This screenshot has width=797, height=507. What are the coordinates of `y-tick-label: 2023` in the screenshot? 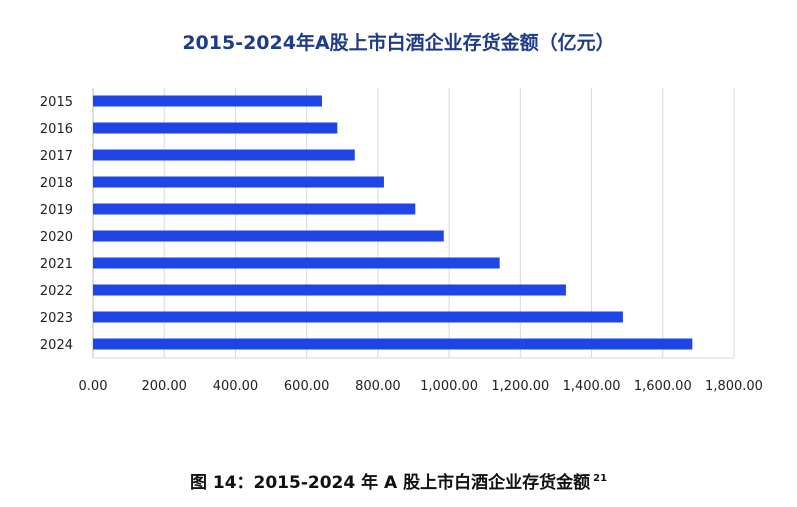 It's located at (56, 318).